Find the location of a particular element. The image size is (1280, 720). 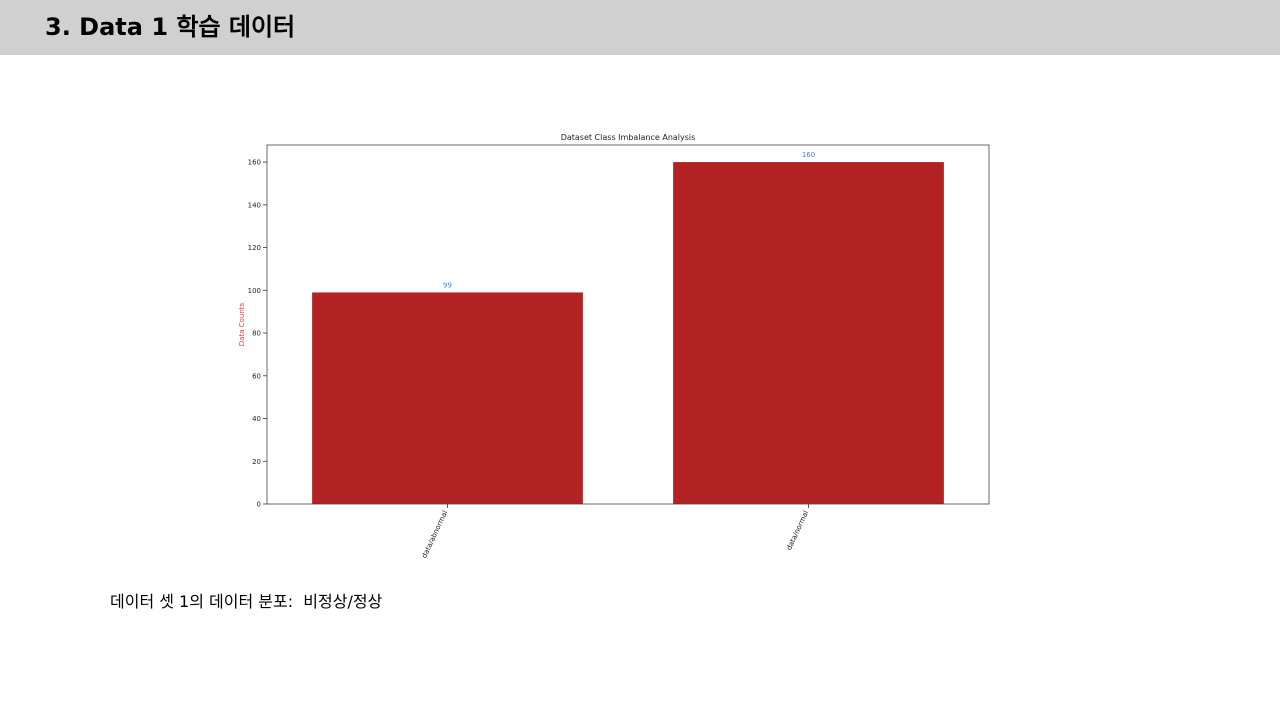

x-tick-label-1: data/normal is located at coordinates (797, 530).